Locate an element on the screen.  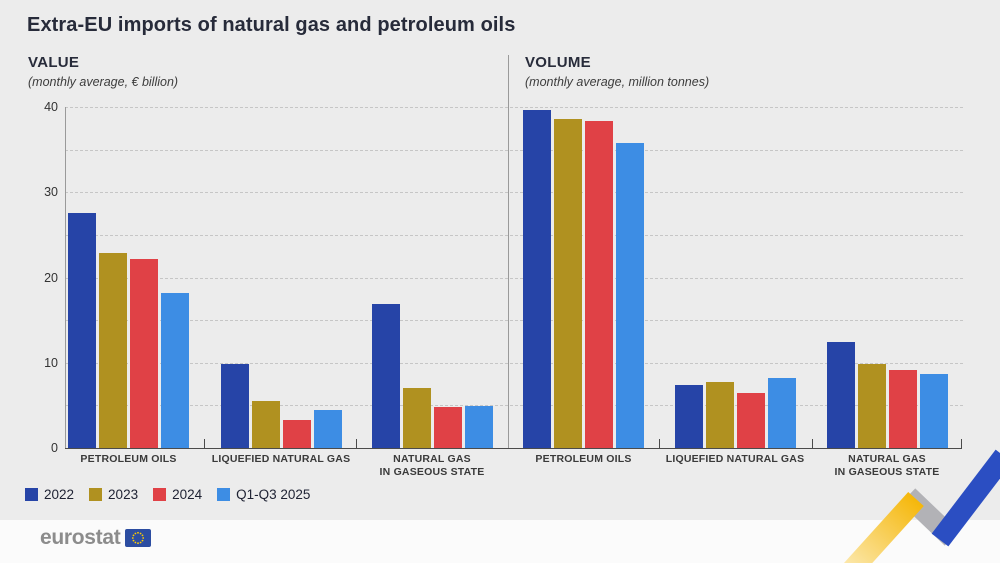
y-axis-label: 10 is located at coordinates (51, 362).